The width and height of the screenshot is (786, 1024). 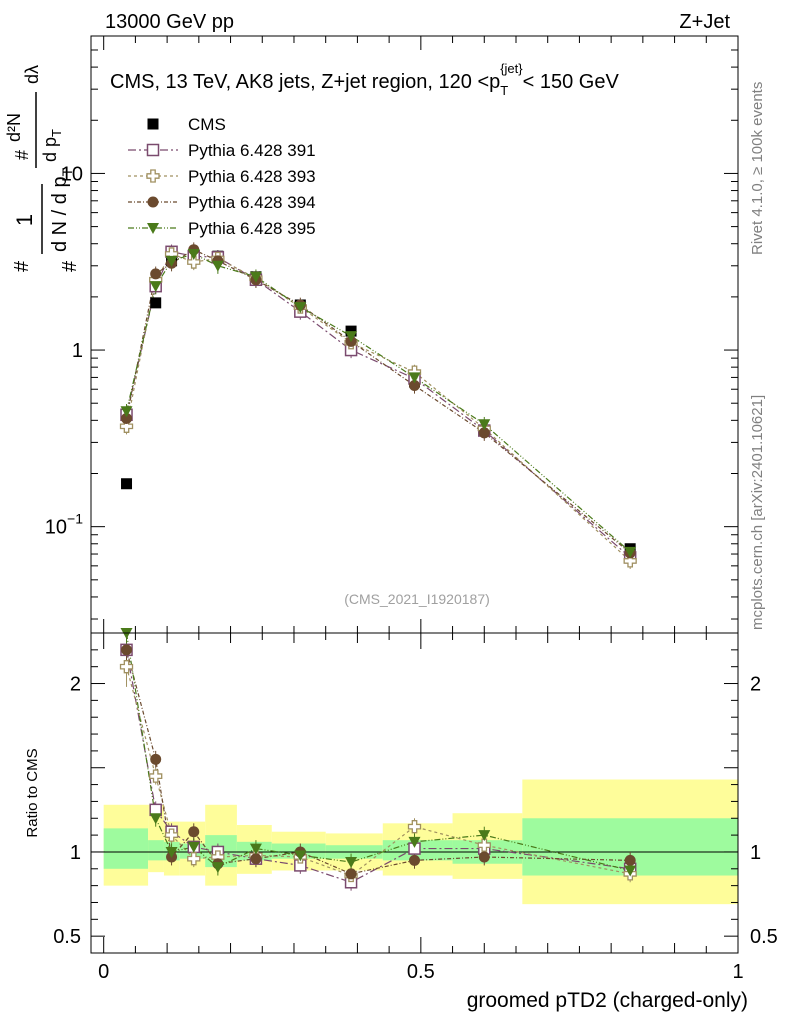 I want to click on process-label: Z+Jet, so click(x=704, y=22).